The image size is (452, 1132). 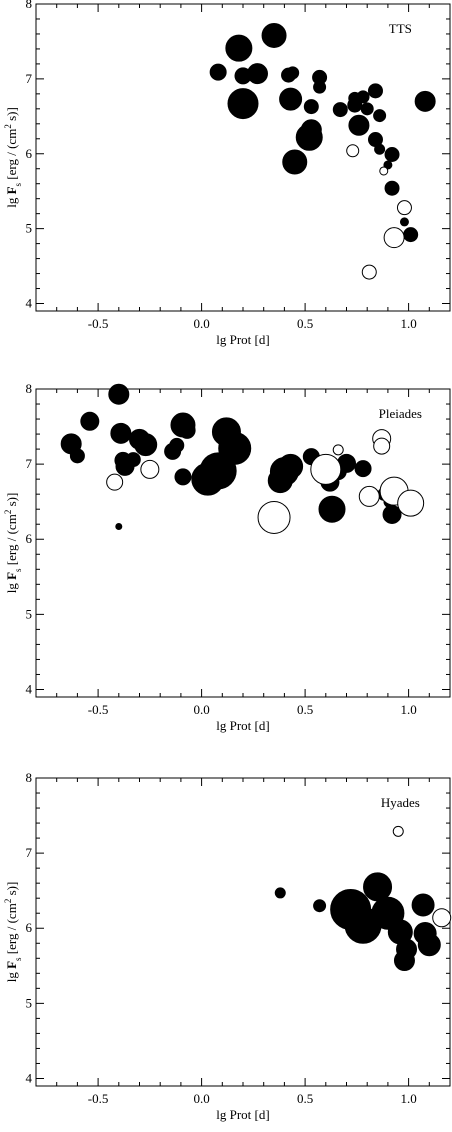 I want to click on panel-title: TTS, so click(x=400, y=28).